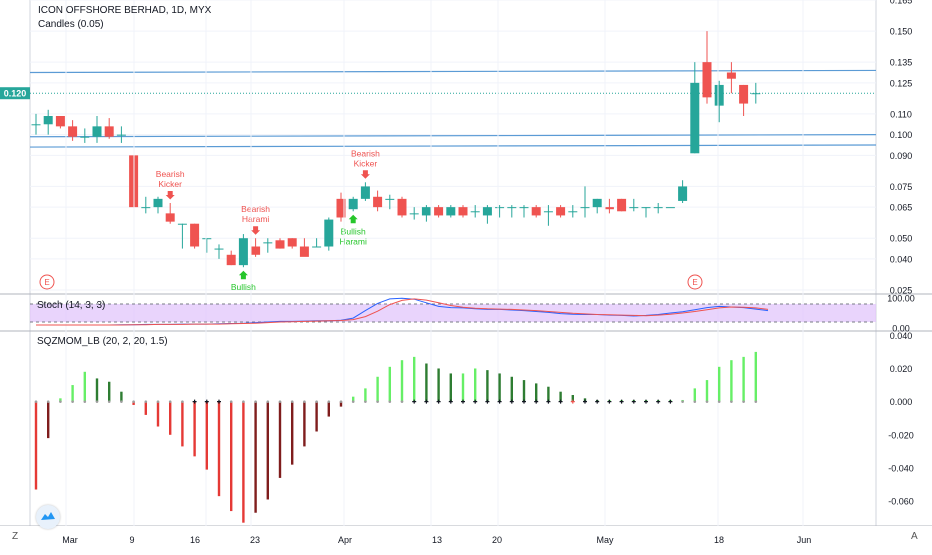 The image size is (932, 555). Describe the element at coordinates (353, 241) in the screenshot. I see `pattern-label: Harami` at that location.